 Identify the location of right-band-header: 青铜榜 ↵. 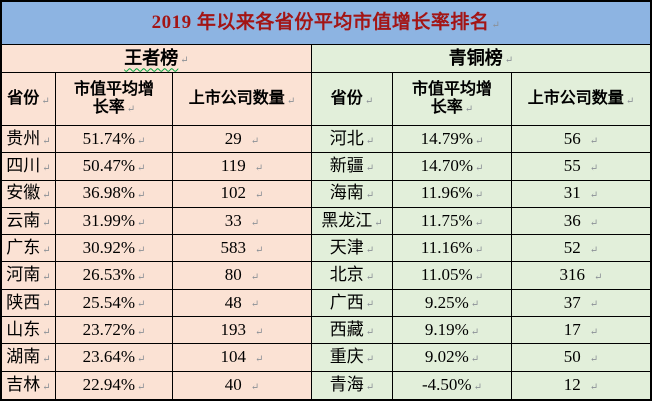
(481, 59).